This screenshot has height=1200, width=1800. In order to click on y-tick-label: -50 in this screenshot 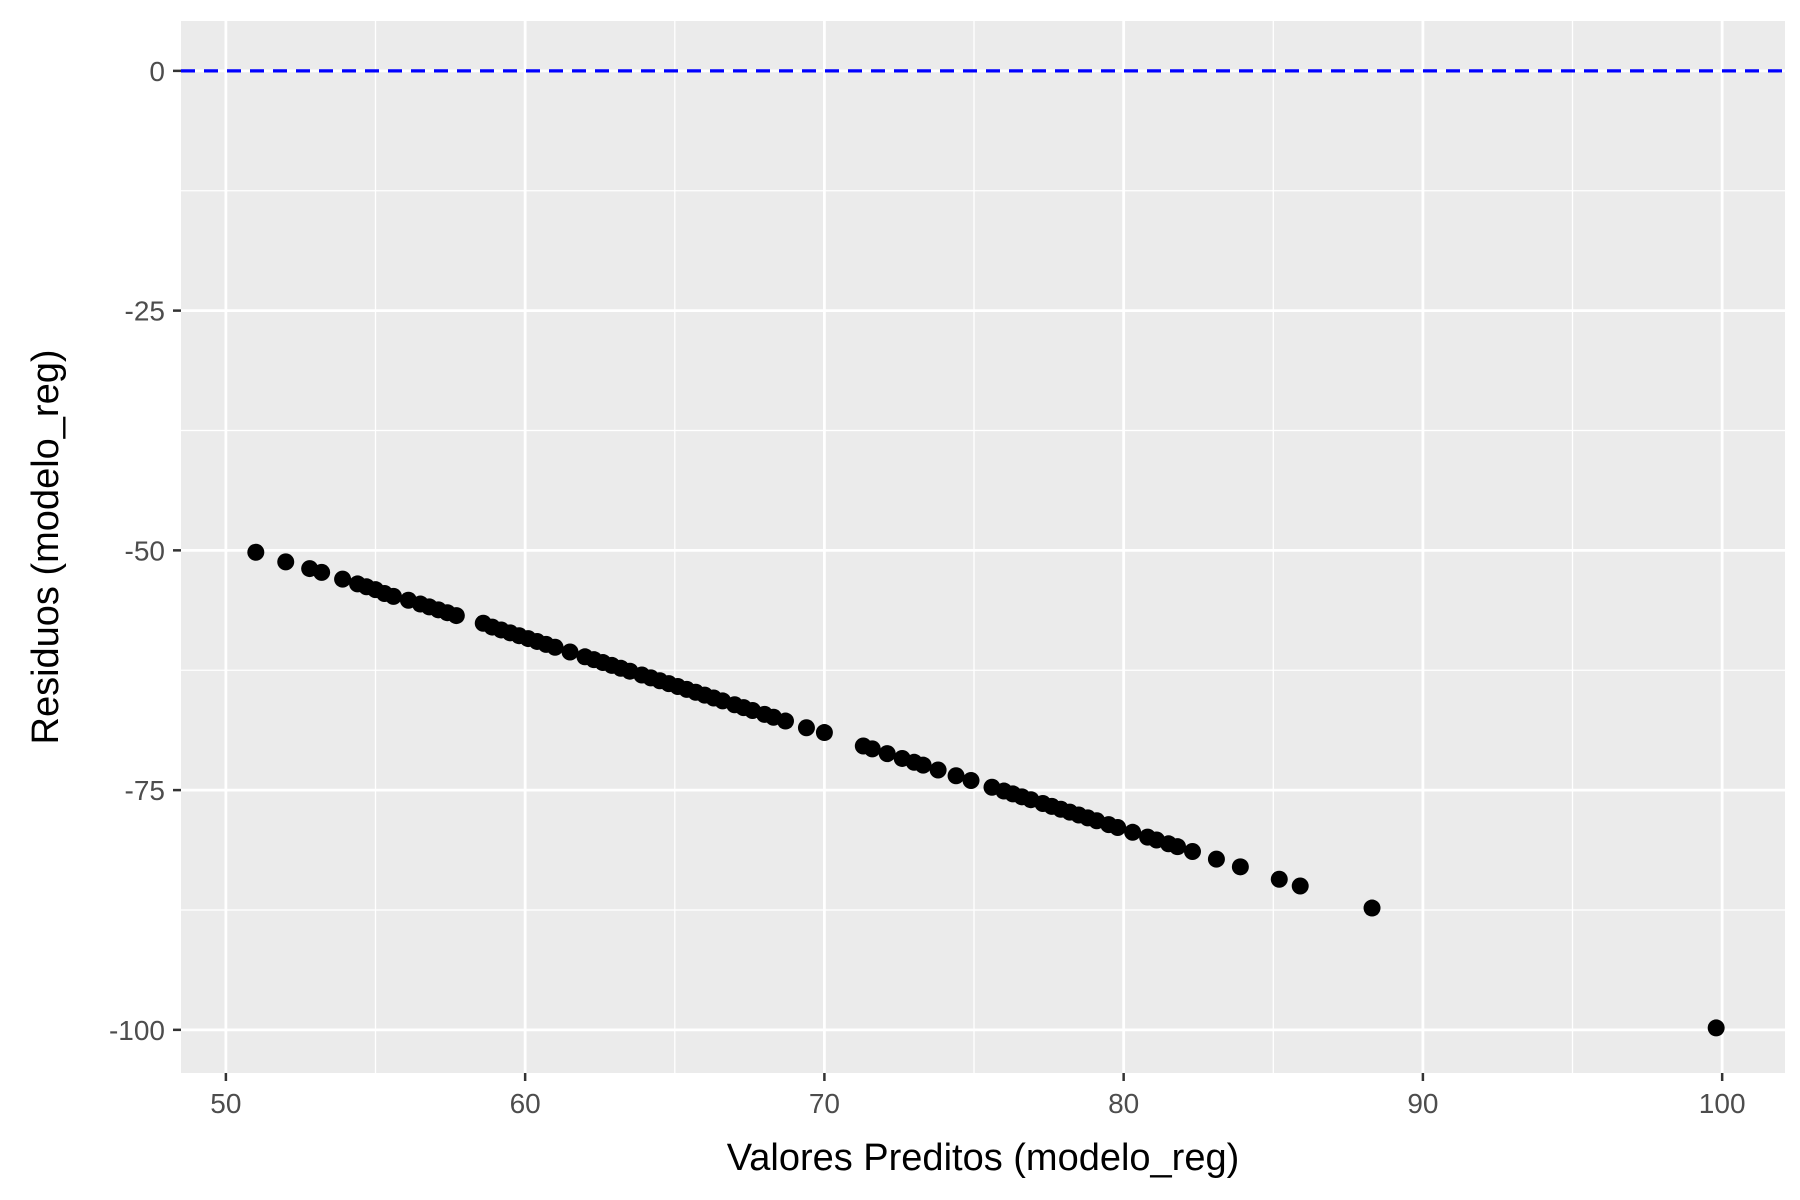, I will do `click(145, 550)`.